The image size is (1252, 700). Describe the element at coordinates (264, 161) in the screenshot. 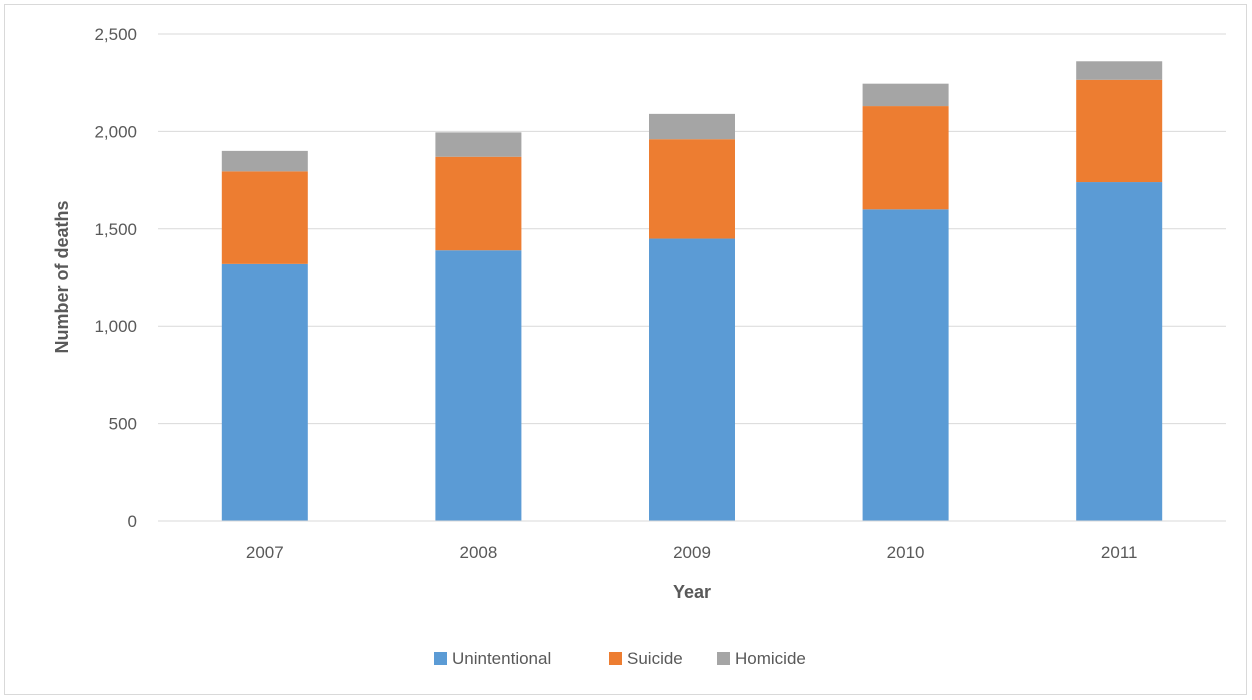

I see `bar-homicide-2007` at that location.